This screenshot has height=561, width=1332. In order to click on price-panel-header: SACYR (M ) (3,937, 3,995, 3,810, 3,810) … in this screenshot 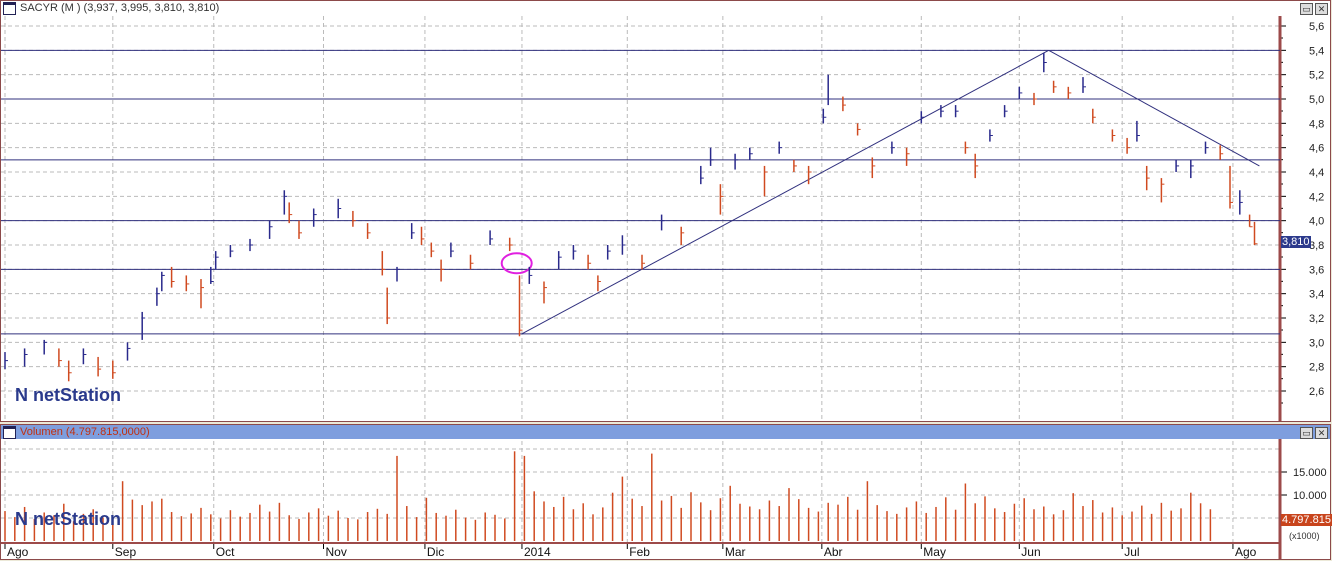, I will do `click(665, 8)`.